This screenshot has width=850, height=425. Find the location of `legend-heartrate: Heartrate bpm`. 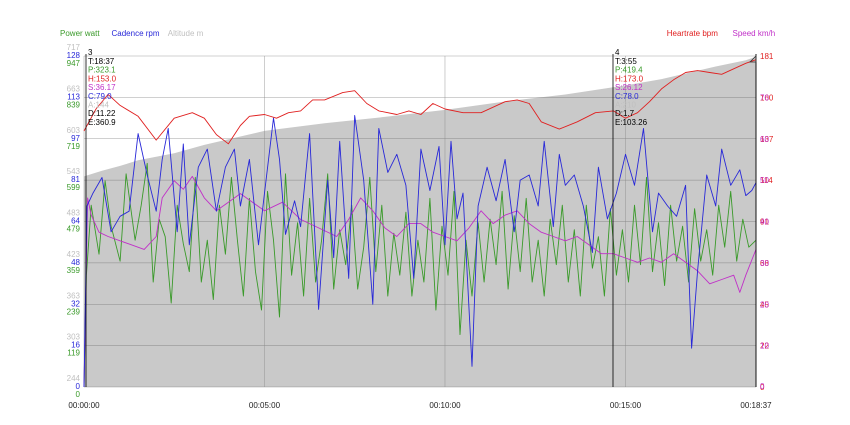

legend-heartrate: Heartrate bpm is located at coordinates (692, 33).